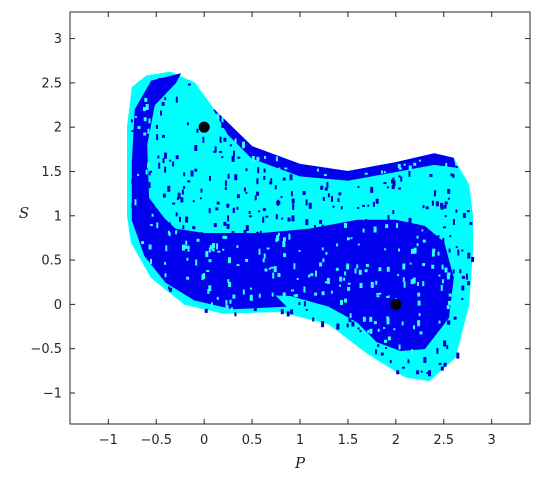  Describe the element at coordinates (300, 215) in the screenshot. I see `attractor-points` at that location.